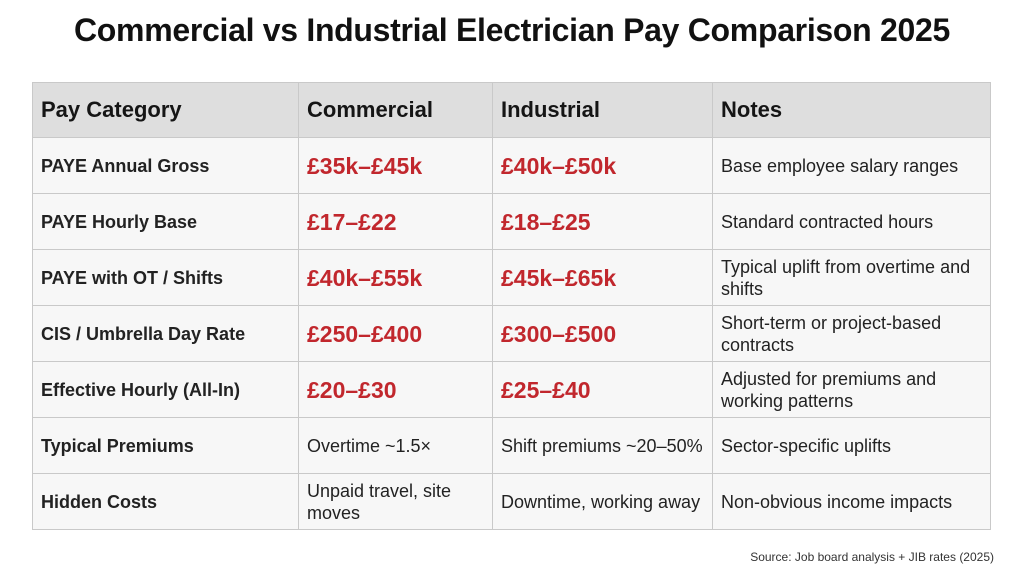 The width and height of the screenshot is (1024, 573). What do you see at coordinates (395, 110) in the screenshot?
I see `header-commercial: Commercial` at bounding box center [395, 110].